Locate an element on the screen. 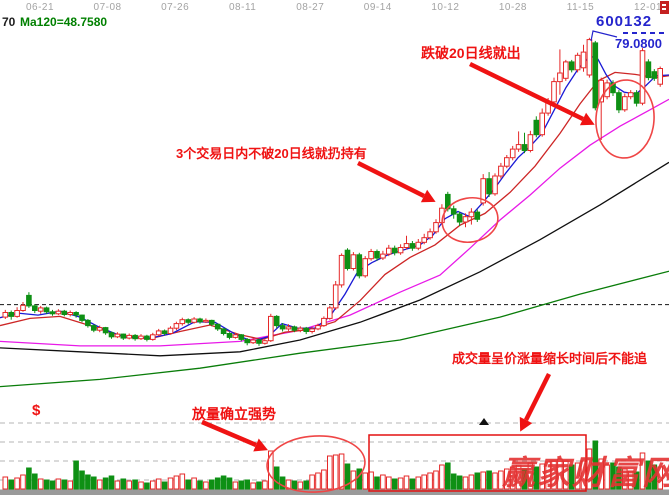  annotation-volume-warning: 成交量呈价涨量缩长时间后不能追 is located at coordinates (550, 358).